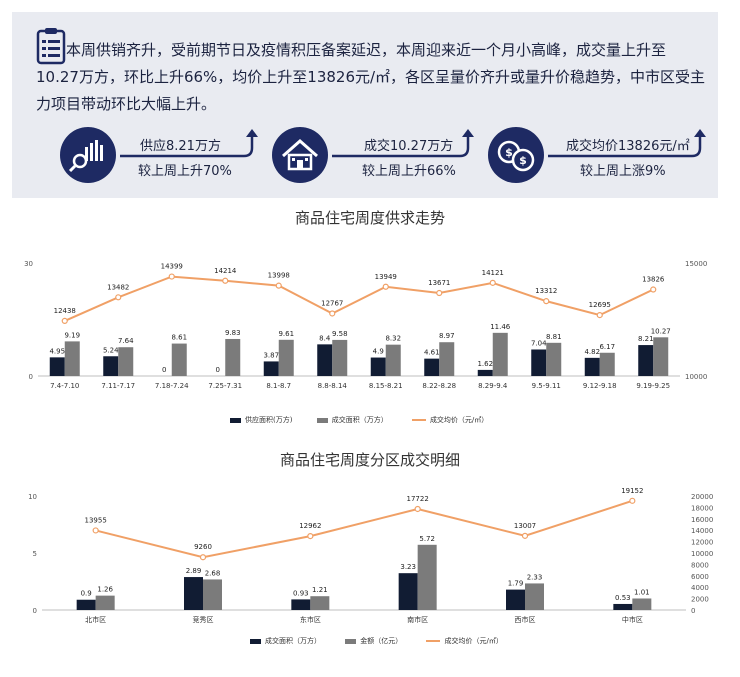 This screenshot has height=677, width=740. Describe the element at coordinates (65, 311) in the screenshot. I see `line-value-label: 12438` at that location.